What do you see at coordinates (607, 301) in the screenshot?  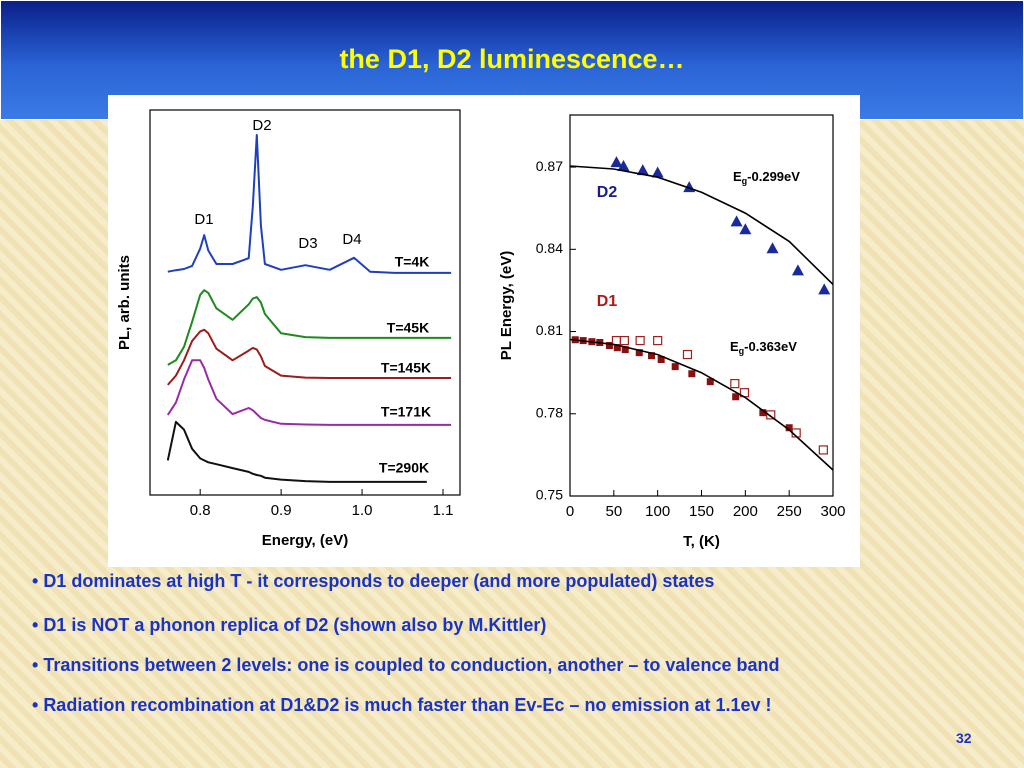 I see `series-label: D1` at bounding box center [607, 301].